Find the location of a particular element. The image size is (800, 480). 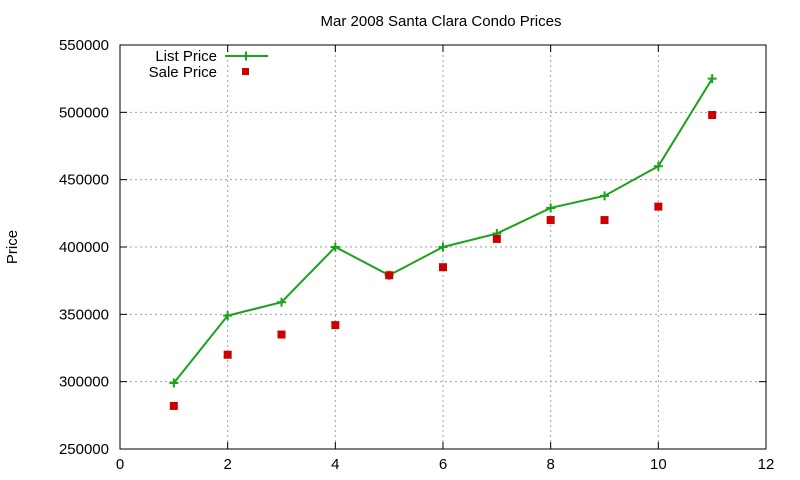

legend-marker-sale-price is located at coordinates (245, 71).